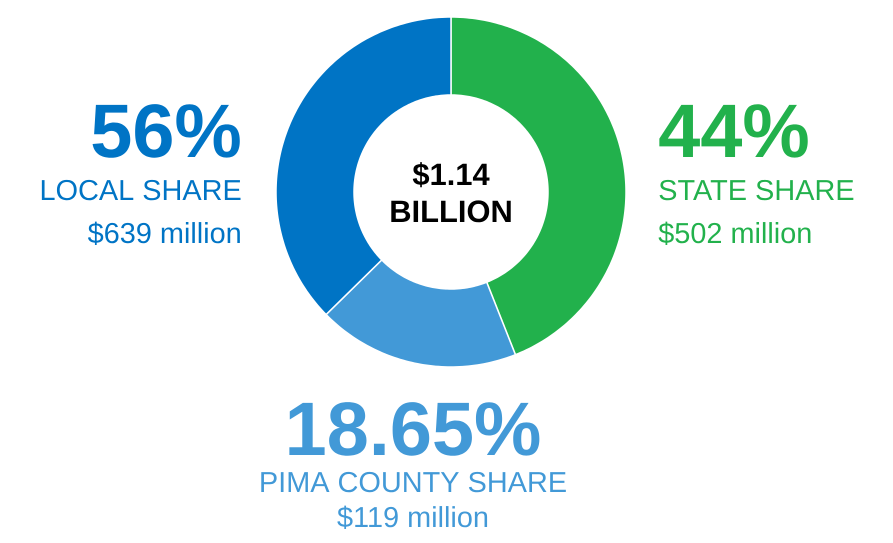 The image size is (893, 543). I want to click on text: $1.14, so click(451, 175).